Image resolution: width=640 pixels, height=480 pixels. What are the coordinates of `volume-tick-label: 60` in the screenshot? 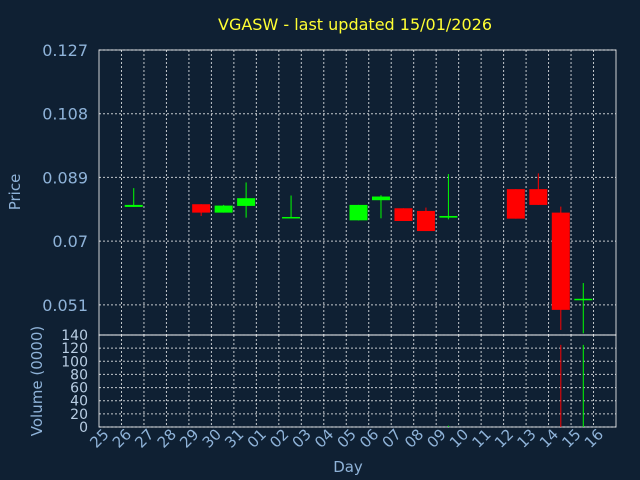 It's located at (79, 389).